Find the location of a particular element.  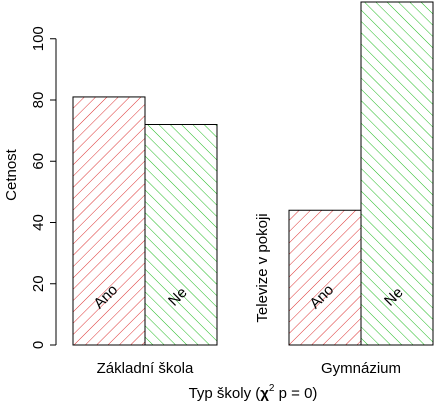

legend-title: Televize v pokoji is located at coordinates (262, 267).